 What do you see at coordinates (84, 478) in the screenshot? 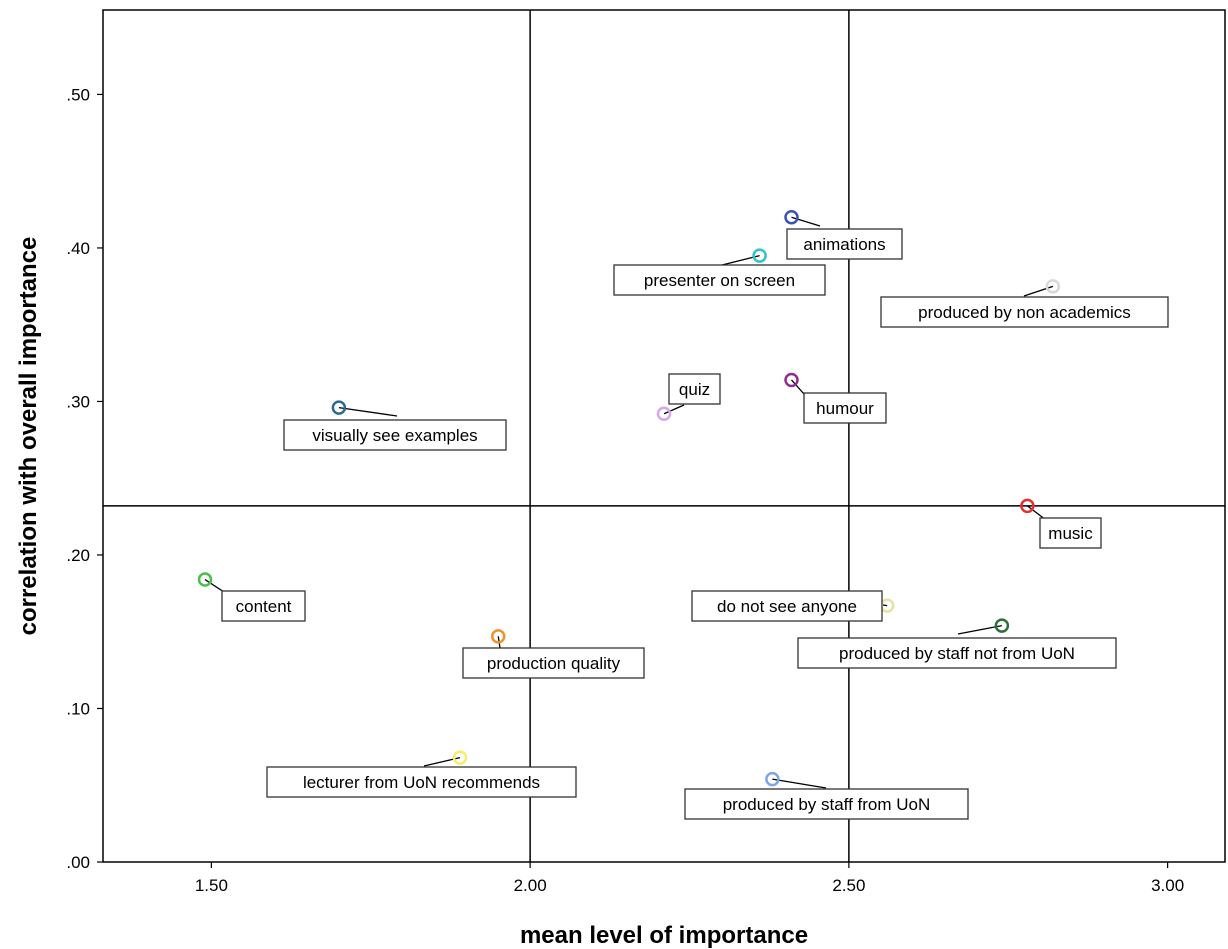
I see `y-axis: .00 .10 .20 .30 .40 .50` at bounding box center [84, 478].